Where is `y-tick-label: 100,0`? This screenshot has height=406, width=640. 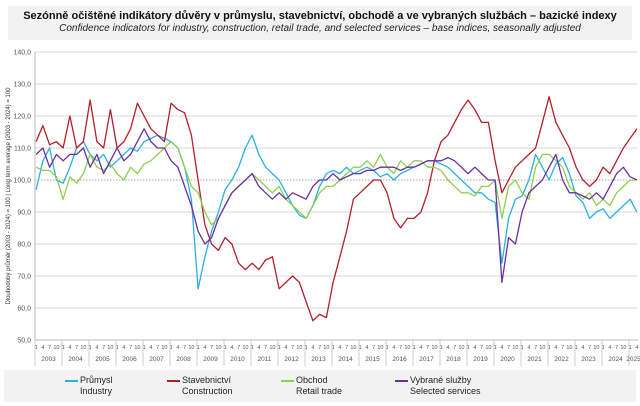
y-tick-label: 100,0 is located at coordinates (22, 181).